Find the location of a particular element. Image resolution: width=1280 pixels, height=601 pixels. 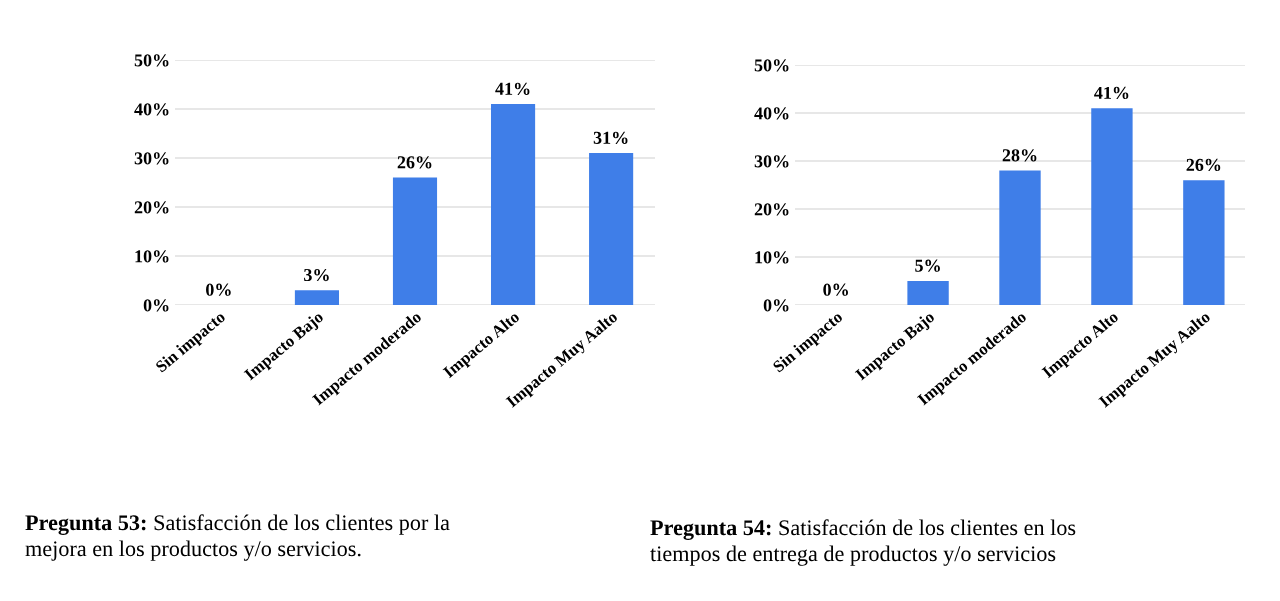

data-label: 3% is located at coordinates (316, 275).